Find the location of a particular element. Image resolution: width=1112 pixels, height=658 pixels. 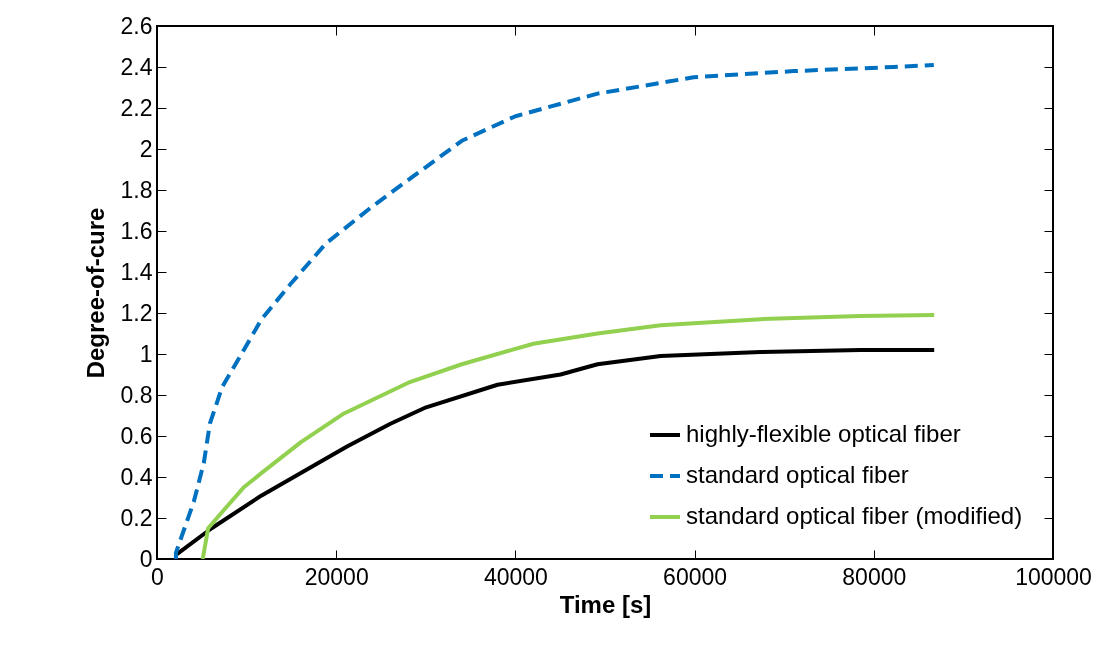

y-tick-label: 1 is located at coordinates (146, 353).